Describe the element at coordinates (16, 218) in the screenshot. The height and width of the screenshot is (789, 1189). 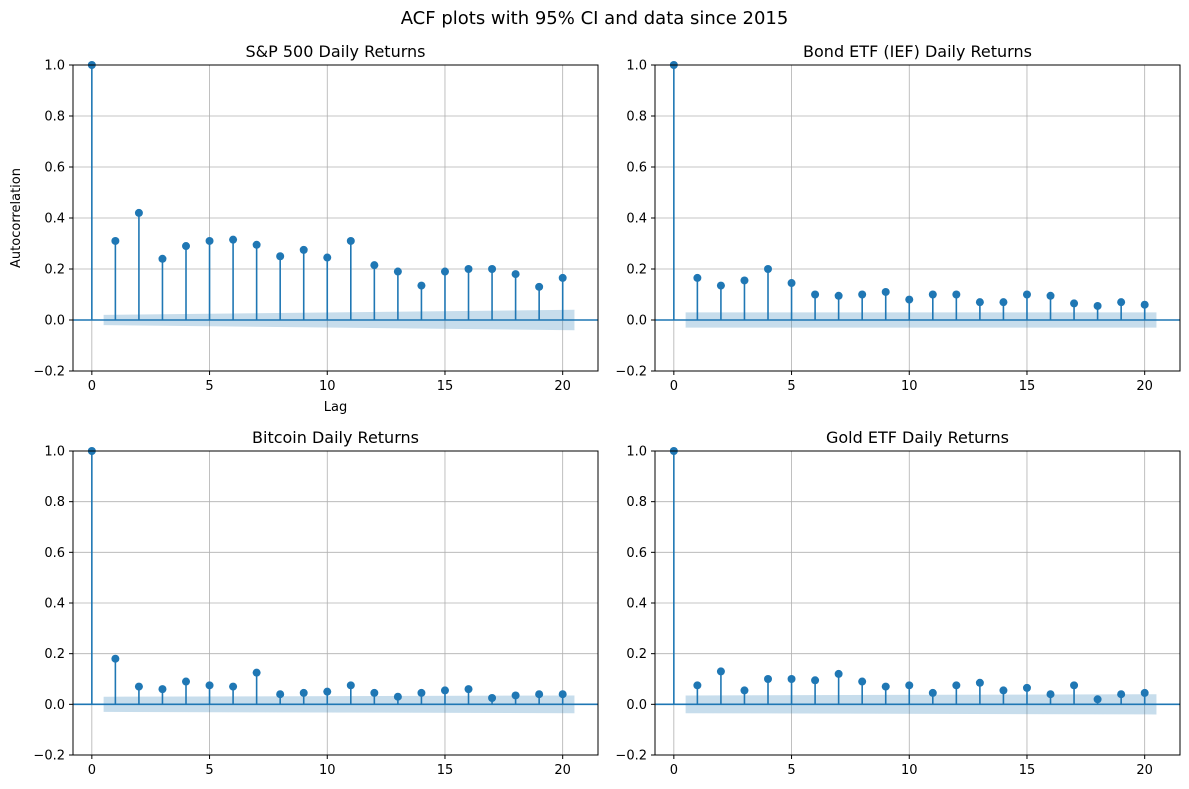
I see `panel-0-ylabel: Autocorrelation` at that location.